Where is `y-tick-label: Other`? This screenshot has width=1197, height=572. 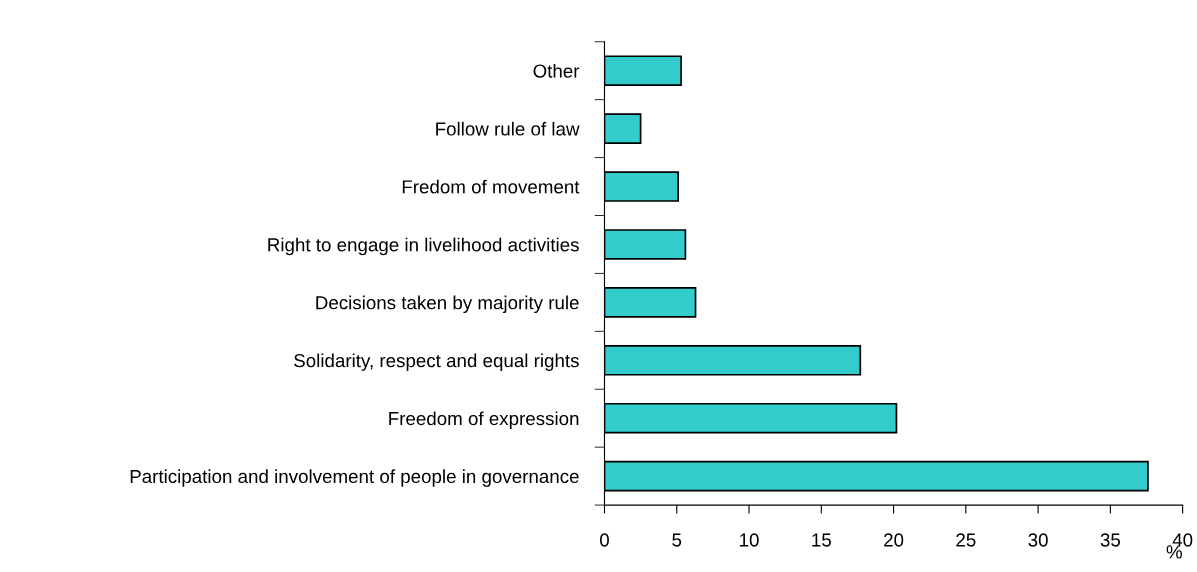
y-tick-label: Other is located at coordinates (556, 70).